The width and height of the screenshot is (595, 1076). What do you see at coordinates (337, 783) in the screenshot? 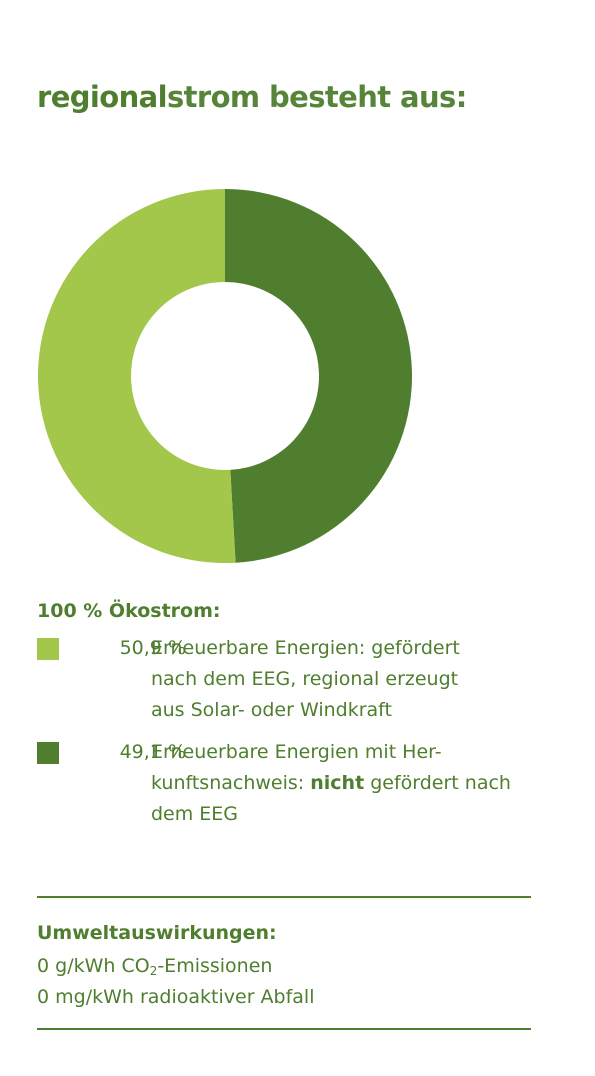
I see `legend-desc-emphasis: nicht` at bounding box center [337, 783].